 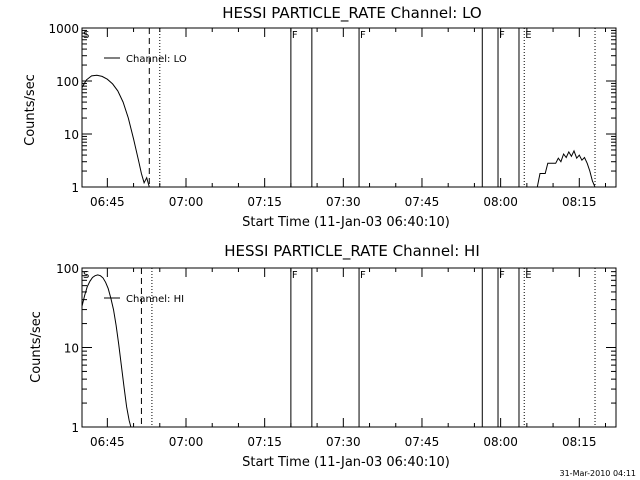 I want to click on timestamp-stamp: 31-Mar-2010 04:11, so click(x=598, y=473).